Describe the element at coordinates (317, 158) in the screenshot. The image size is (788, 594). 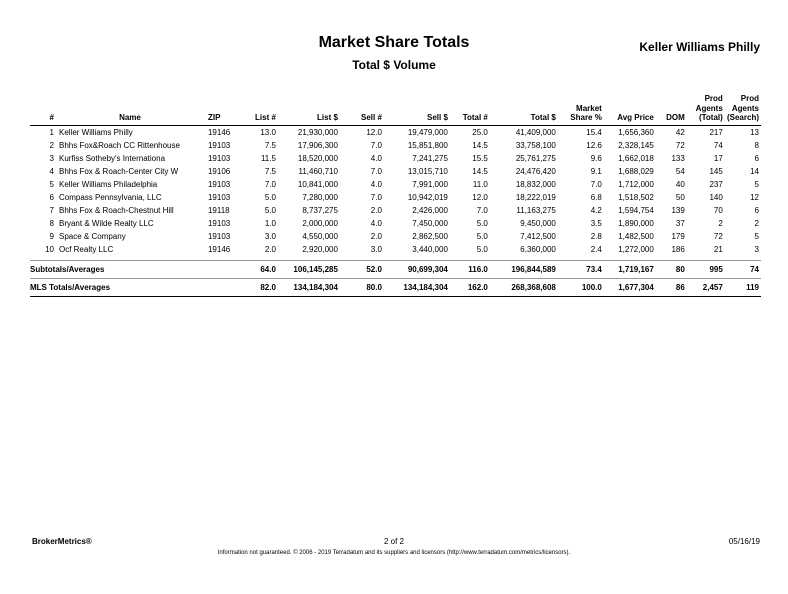
I see `cell-list-volume: 18,520,000` at that location.